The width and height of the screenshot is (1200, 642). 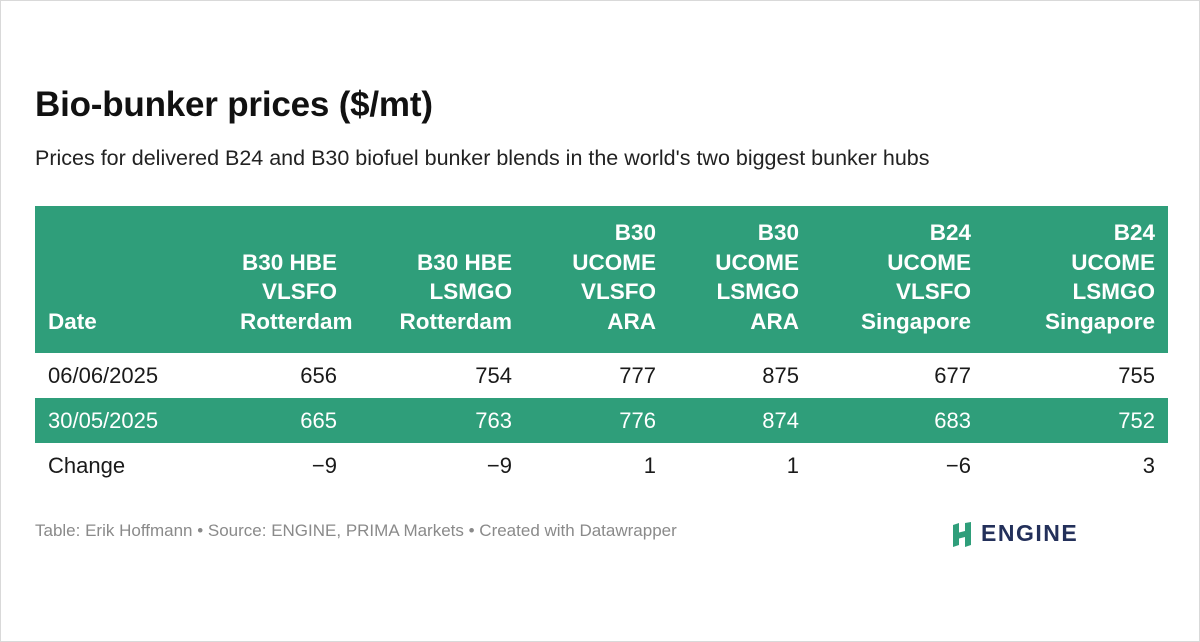 I want to click on price-cell: 752, so click(x=1136, y=420).